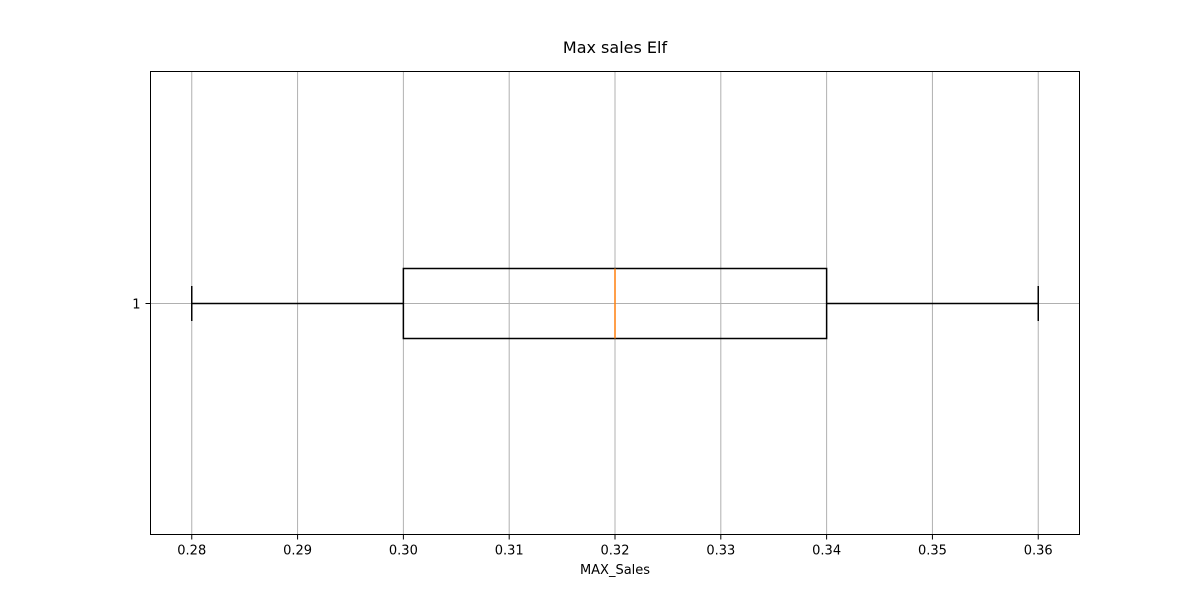 Image resolution: width=1200 pixels, height=604 pixels. I want to click on x-tick-label: 0.34, so click(826, 551).